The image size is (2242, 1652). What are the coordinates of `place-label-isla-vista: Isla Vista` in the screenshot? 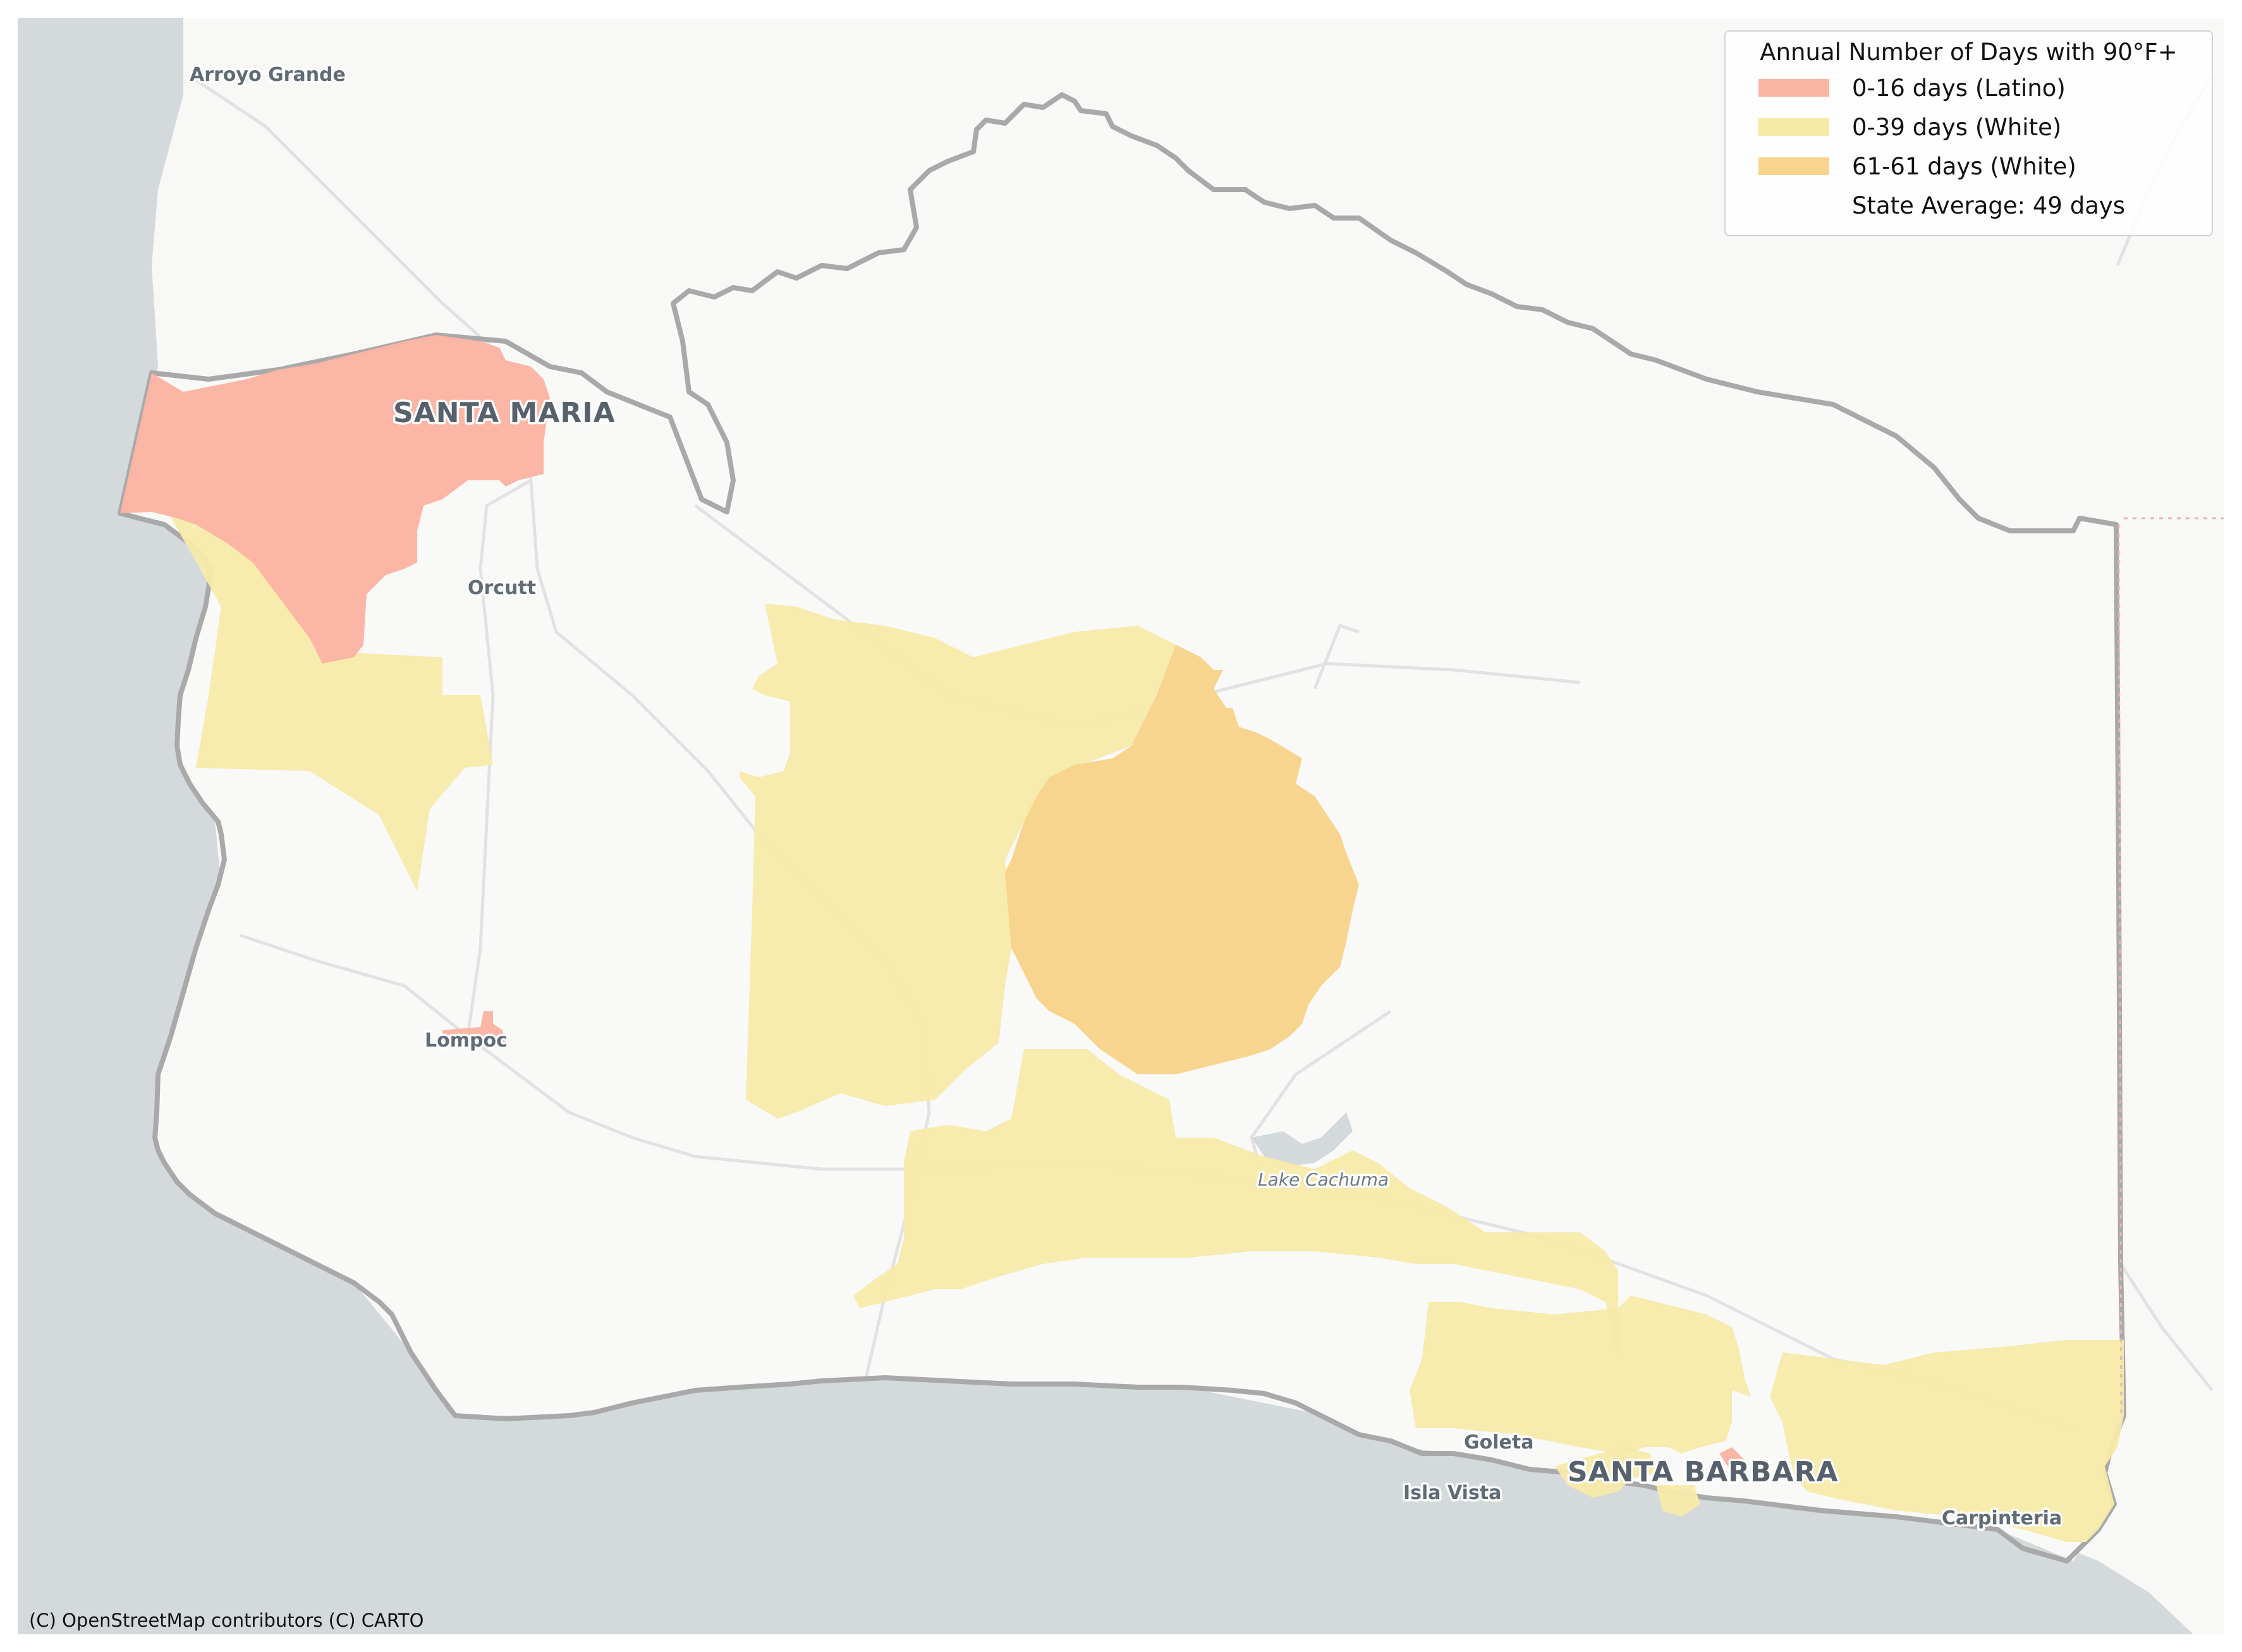 It's located at (1452, 1493).